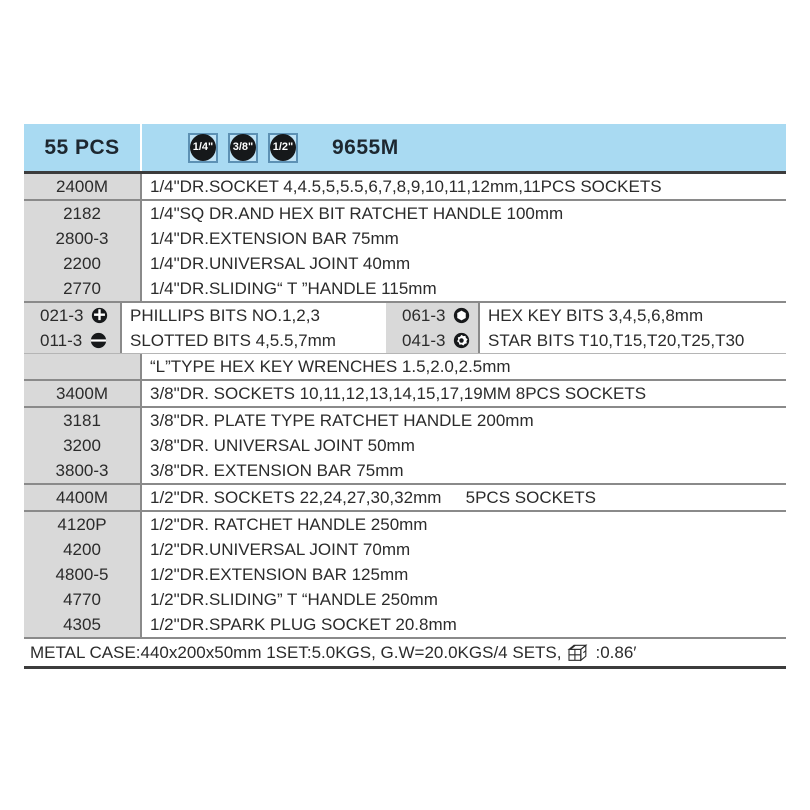  Describe the element at coordinates (82, 147) in the screenshot. I see `piece-count-label: 55 PCS` at that location.